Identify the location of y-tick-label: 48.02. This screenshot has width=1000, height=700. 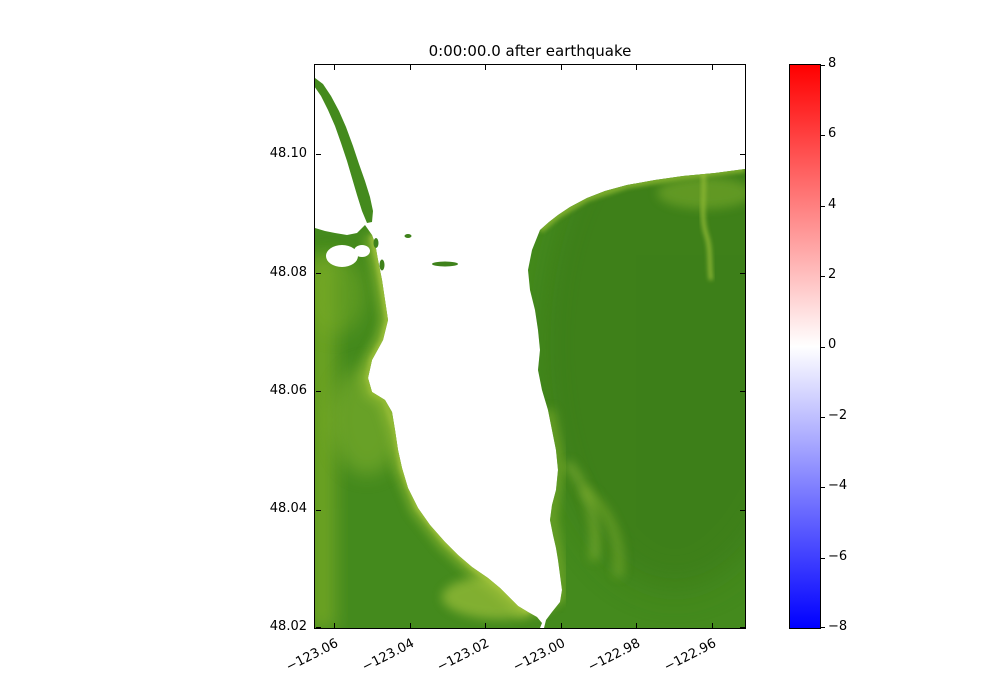
(288, 626).